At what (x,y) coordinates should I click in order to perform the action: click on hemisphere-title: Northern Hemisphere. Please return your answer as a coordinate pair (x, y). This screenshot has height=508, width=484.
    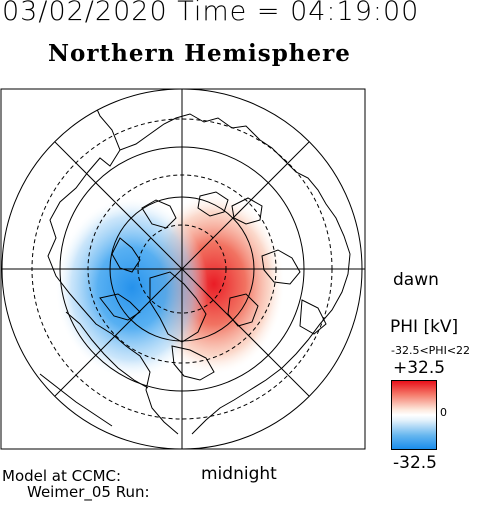
    Looking at the image, I should click on (199, 53).